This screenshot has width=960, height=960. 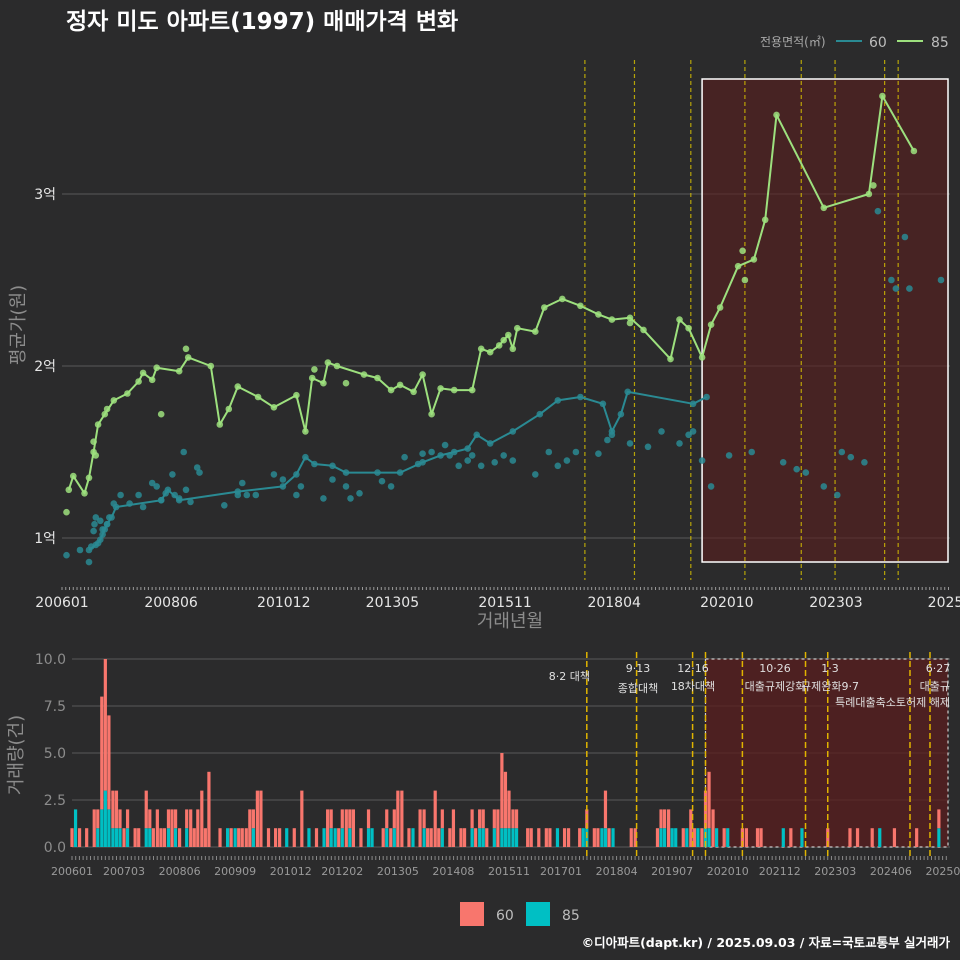 I want to click on bottom-y-tick: 5.0, so click(x=55, y=754).